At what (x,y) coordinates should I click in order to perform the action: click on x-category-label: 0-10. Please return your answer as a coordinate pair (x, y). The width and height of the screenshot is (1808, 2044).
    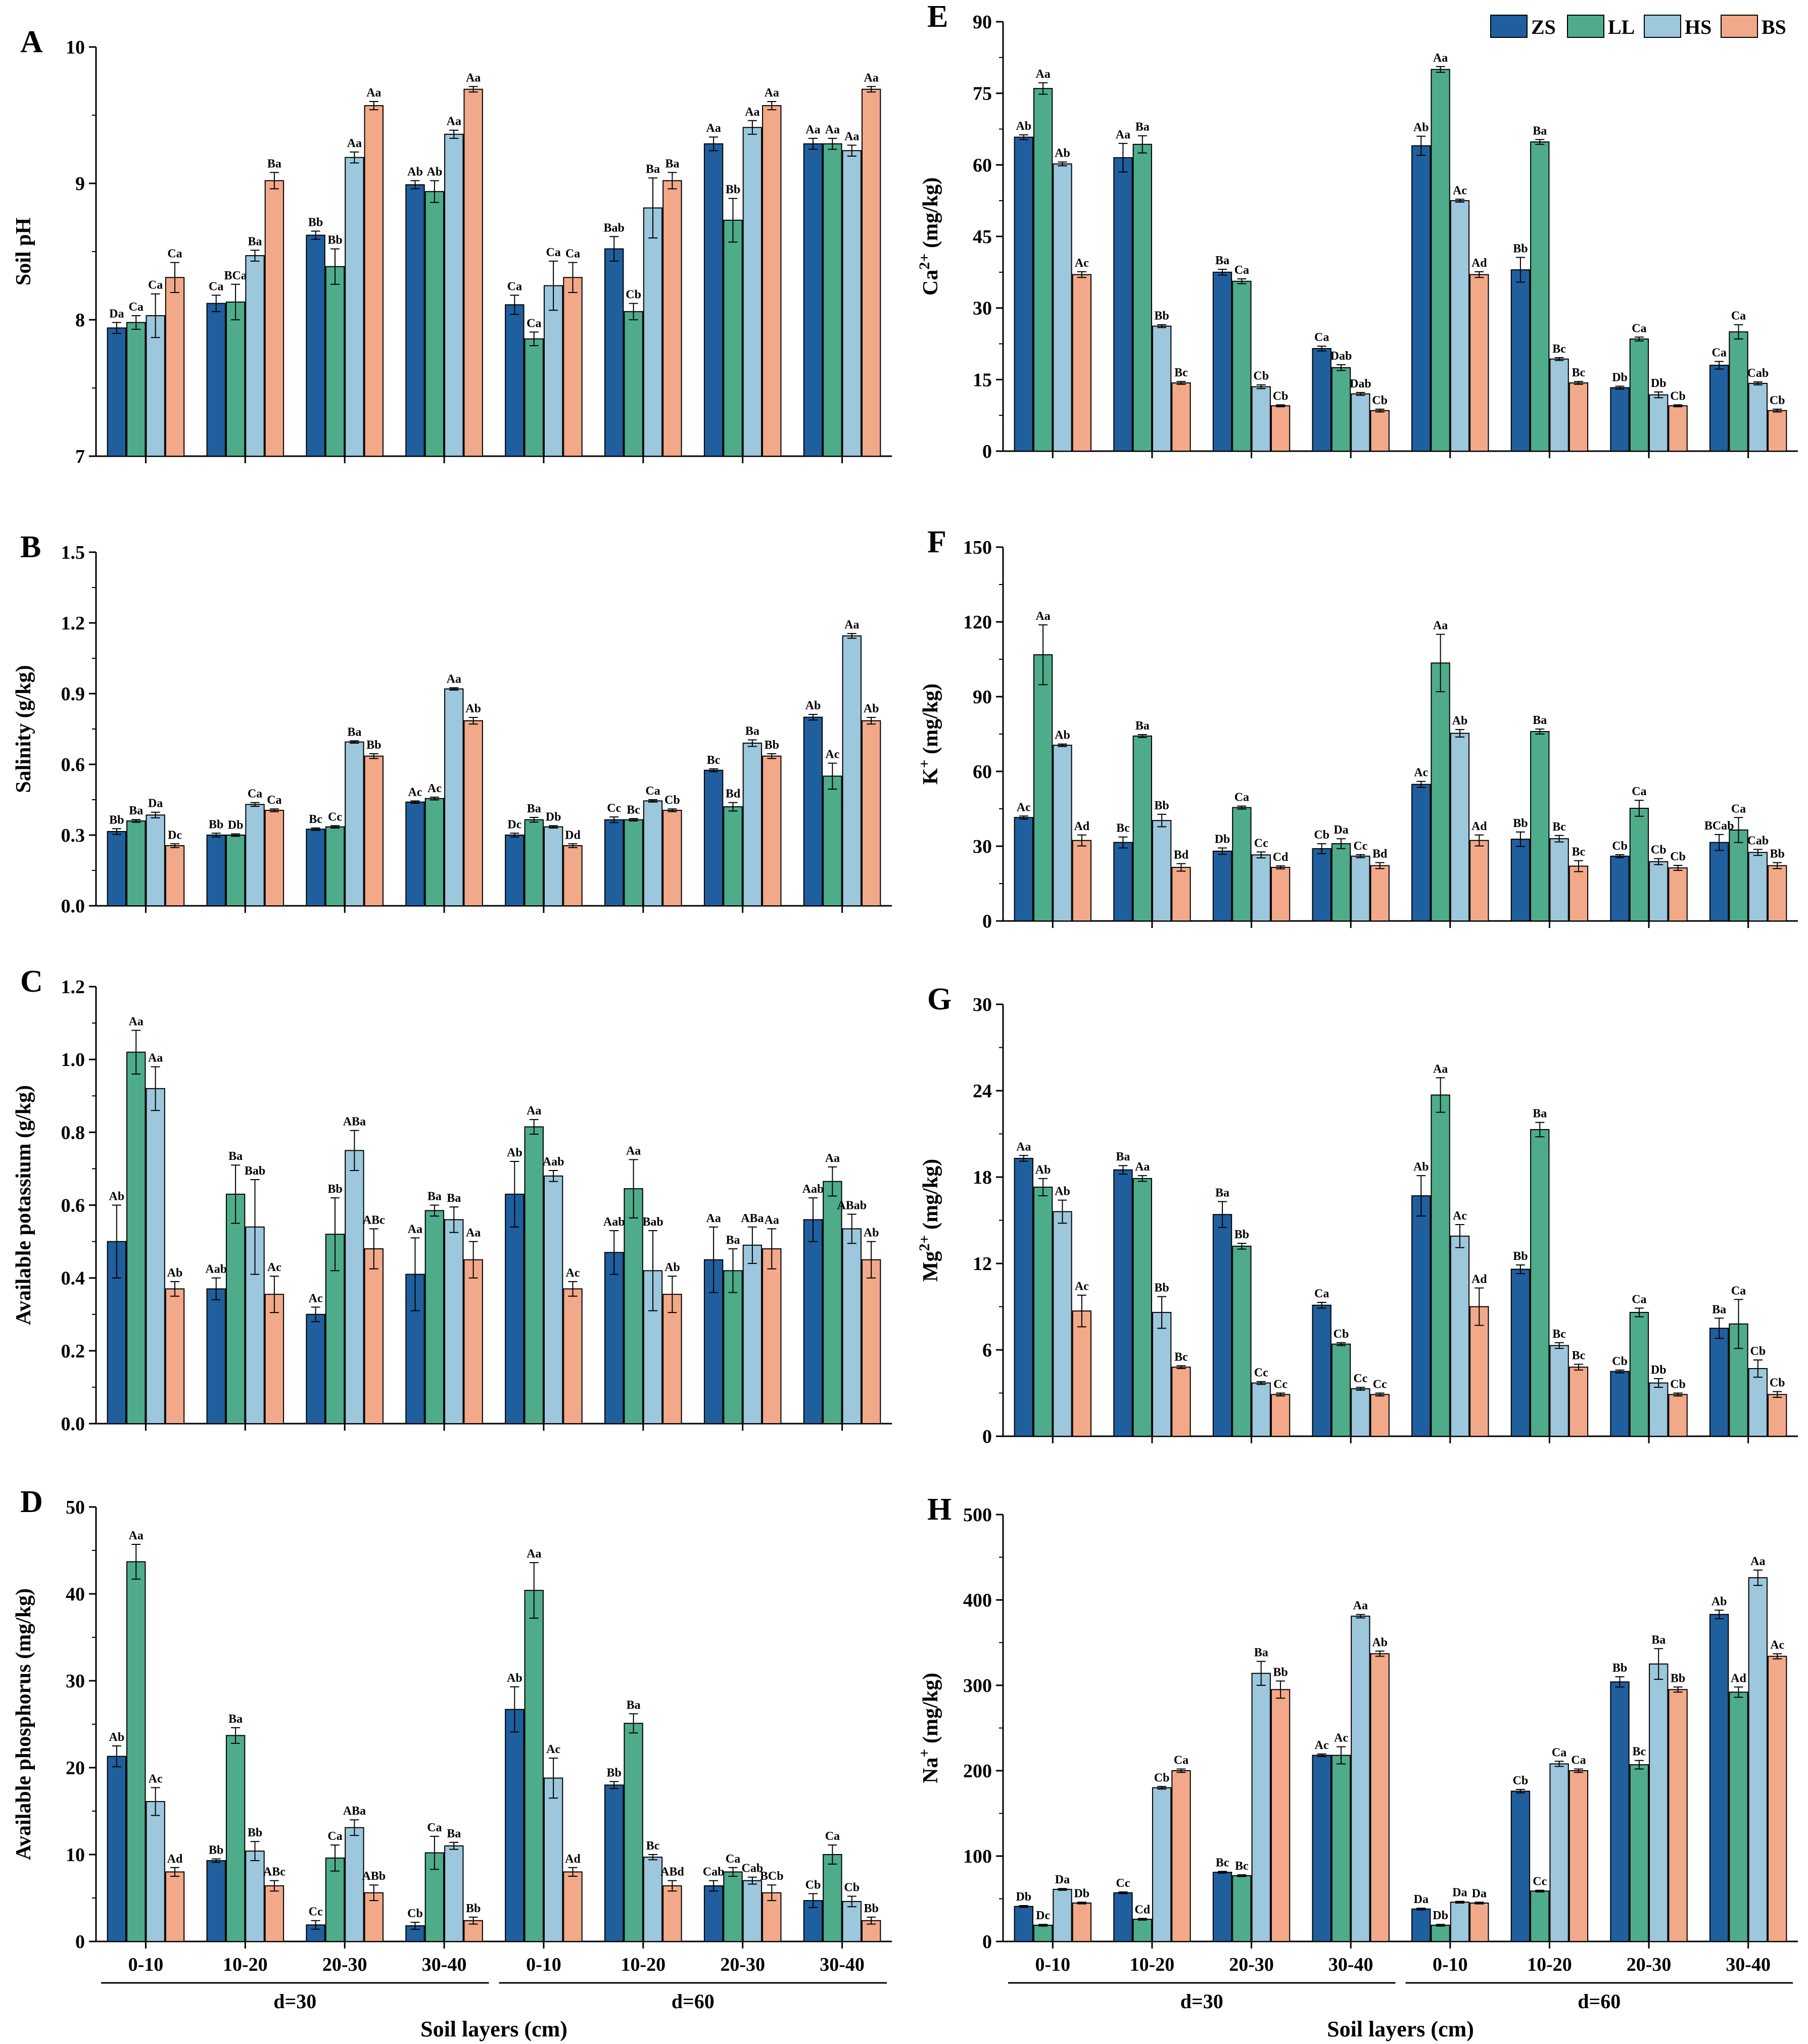
    Looking at the image, I should click on (1052, 1964).